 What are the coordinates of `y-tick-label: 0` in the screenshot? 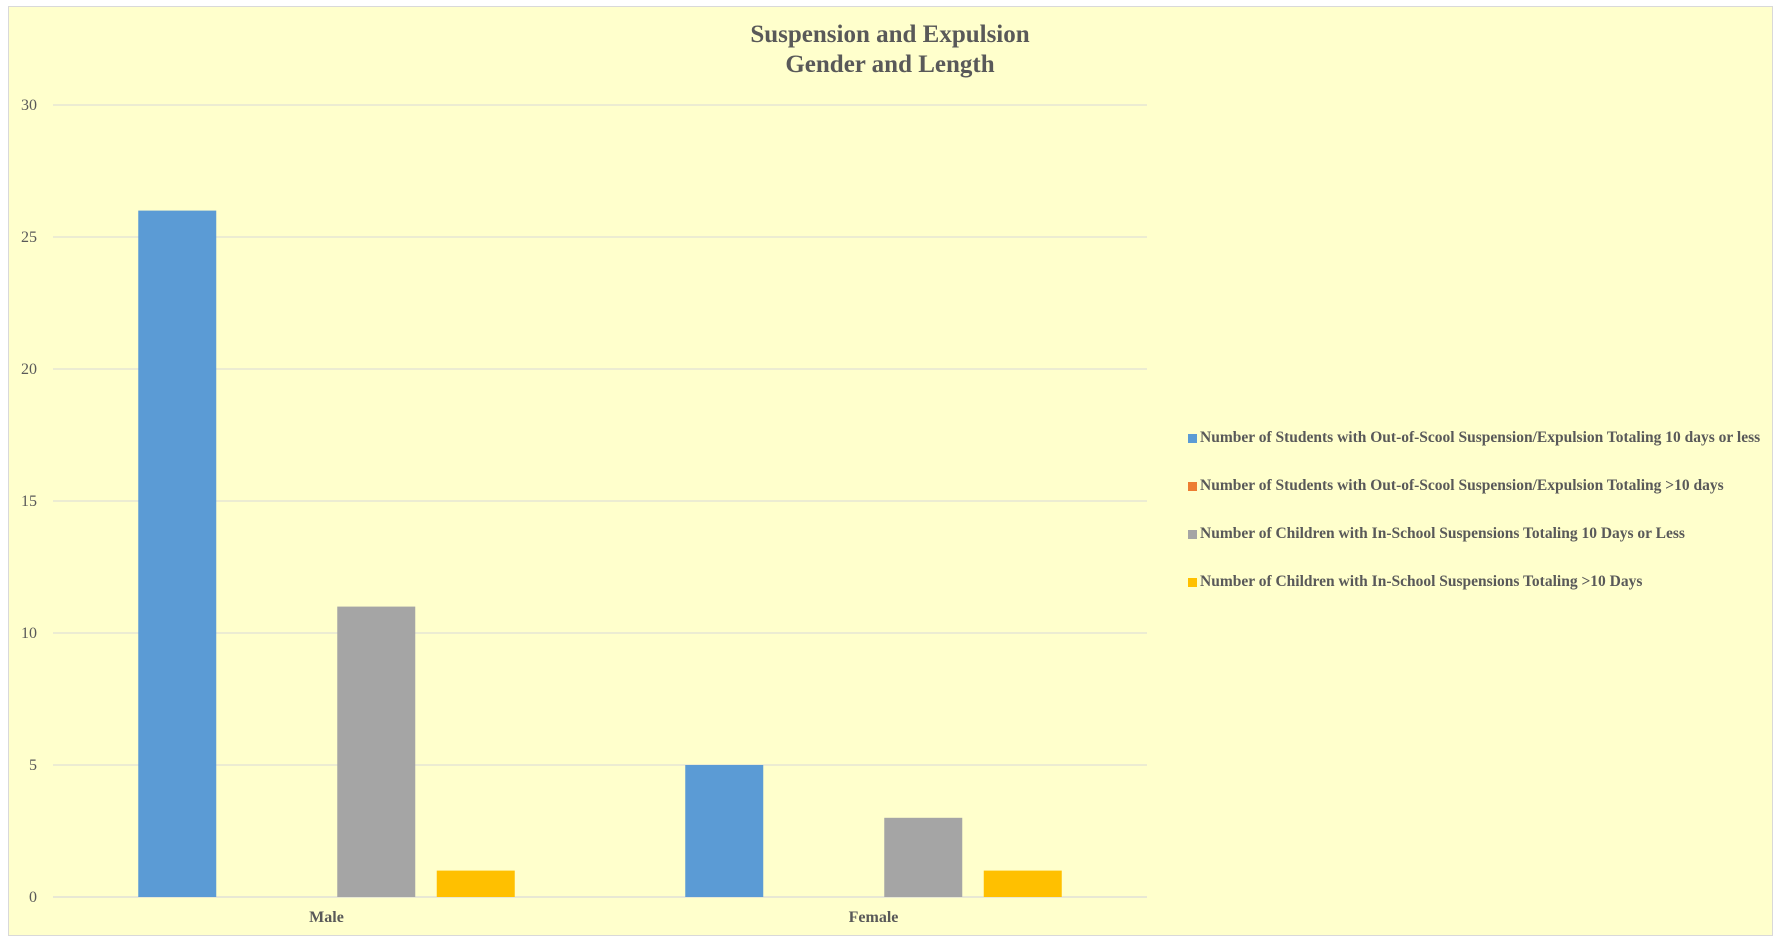 It's located at (33, 897).